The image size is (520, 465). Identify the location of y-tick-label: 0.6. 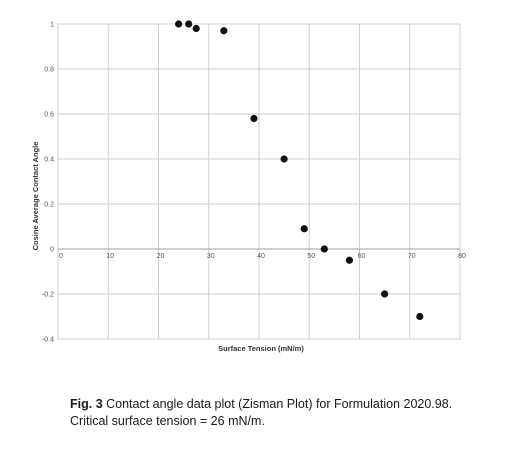
(49, 115).